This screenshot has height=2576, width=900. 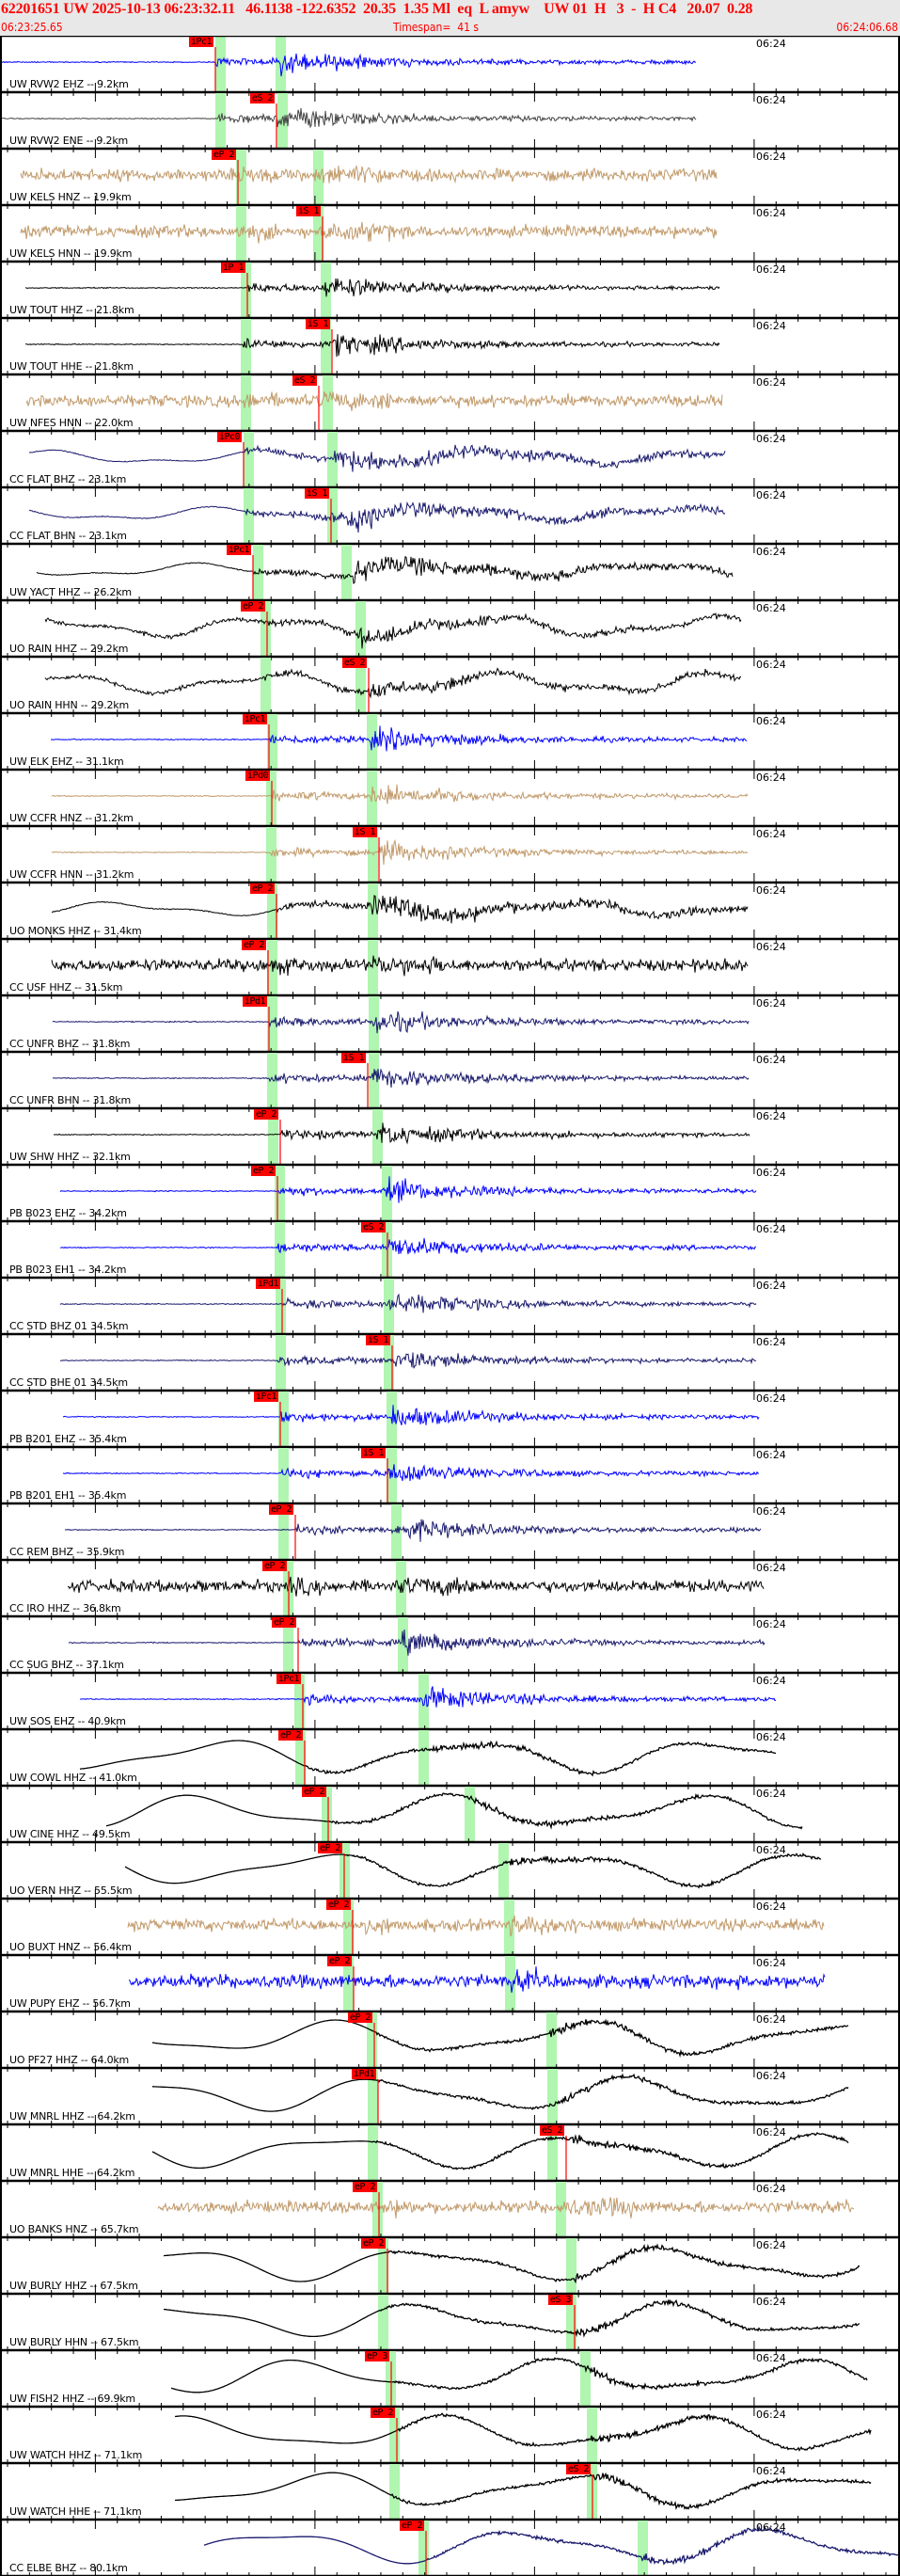 I want to click on end-time: 06:24:06.68, so click(x=867, y=28).